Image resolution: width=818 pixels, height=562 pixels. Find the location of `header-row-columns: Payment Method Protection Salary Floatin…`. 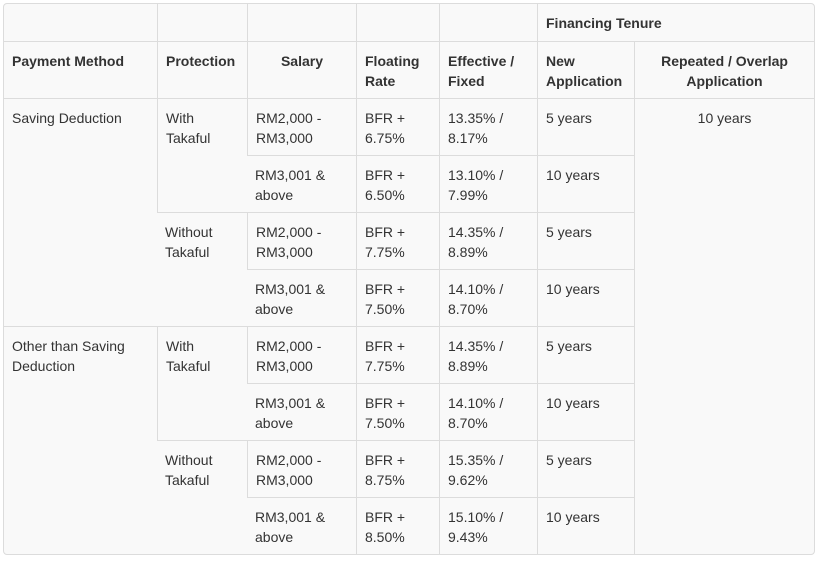

header-row-columns: Payment Method Protection Salary Floatin… is located at coordinates (409, 69).